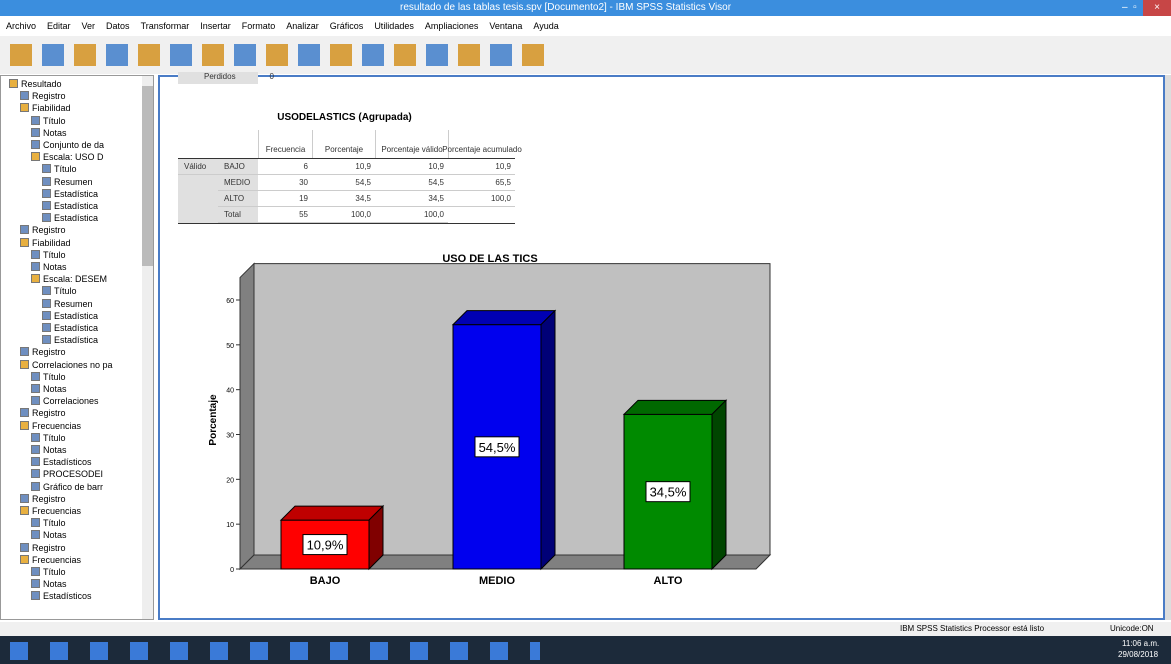 Image resolution: width=1171 pixels, height=664 pixels. Describe the element at coordinates (411, 144) in the screenshot. I see `column-header: Porcentaje válido` at that location.